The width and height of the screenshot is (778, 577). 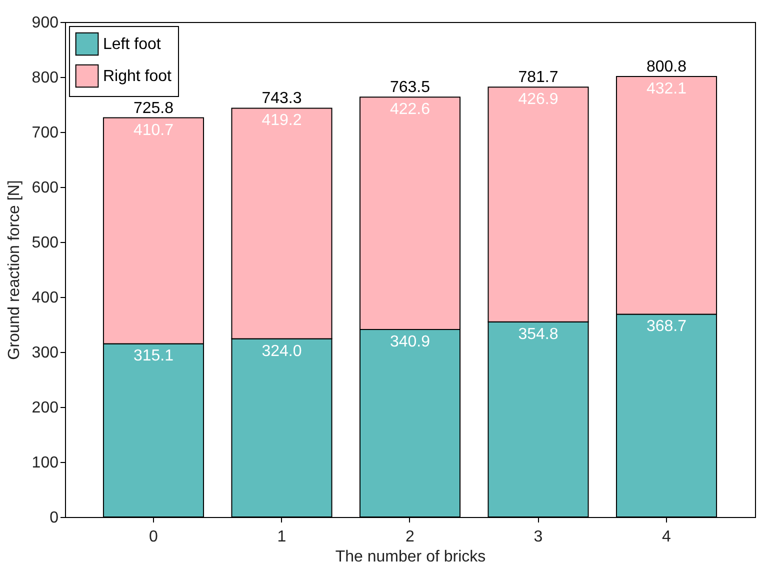 What do you see at coordinates (410, 109) in the screenshot?
I see `data-label: 422.6` at bounding box center [410, 109].